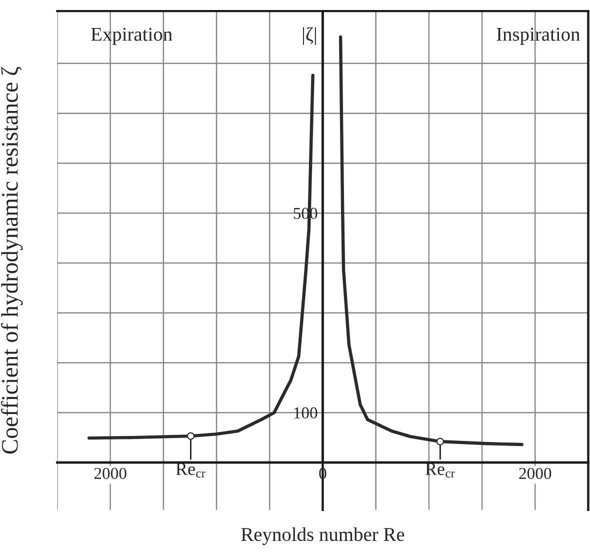 The image size is (590, 553). Describe the element at coordinates (131, 36) in the screenshot. I see `annotation: Expiration` at that location.